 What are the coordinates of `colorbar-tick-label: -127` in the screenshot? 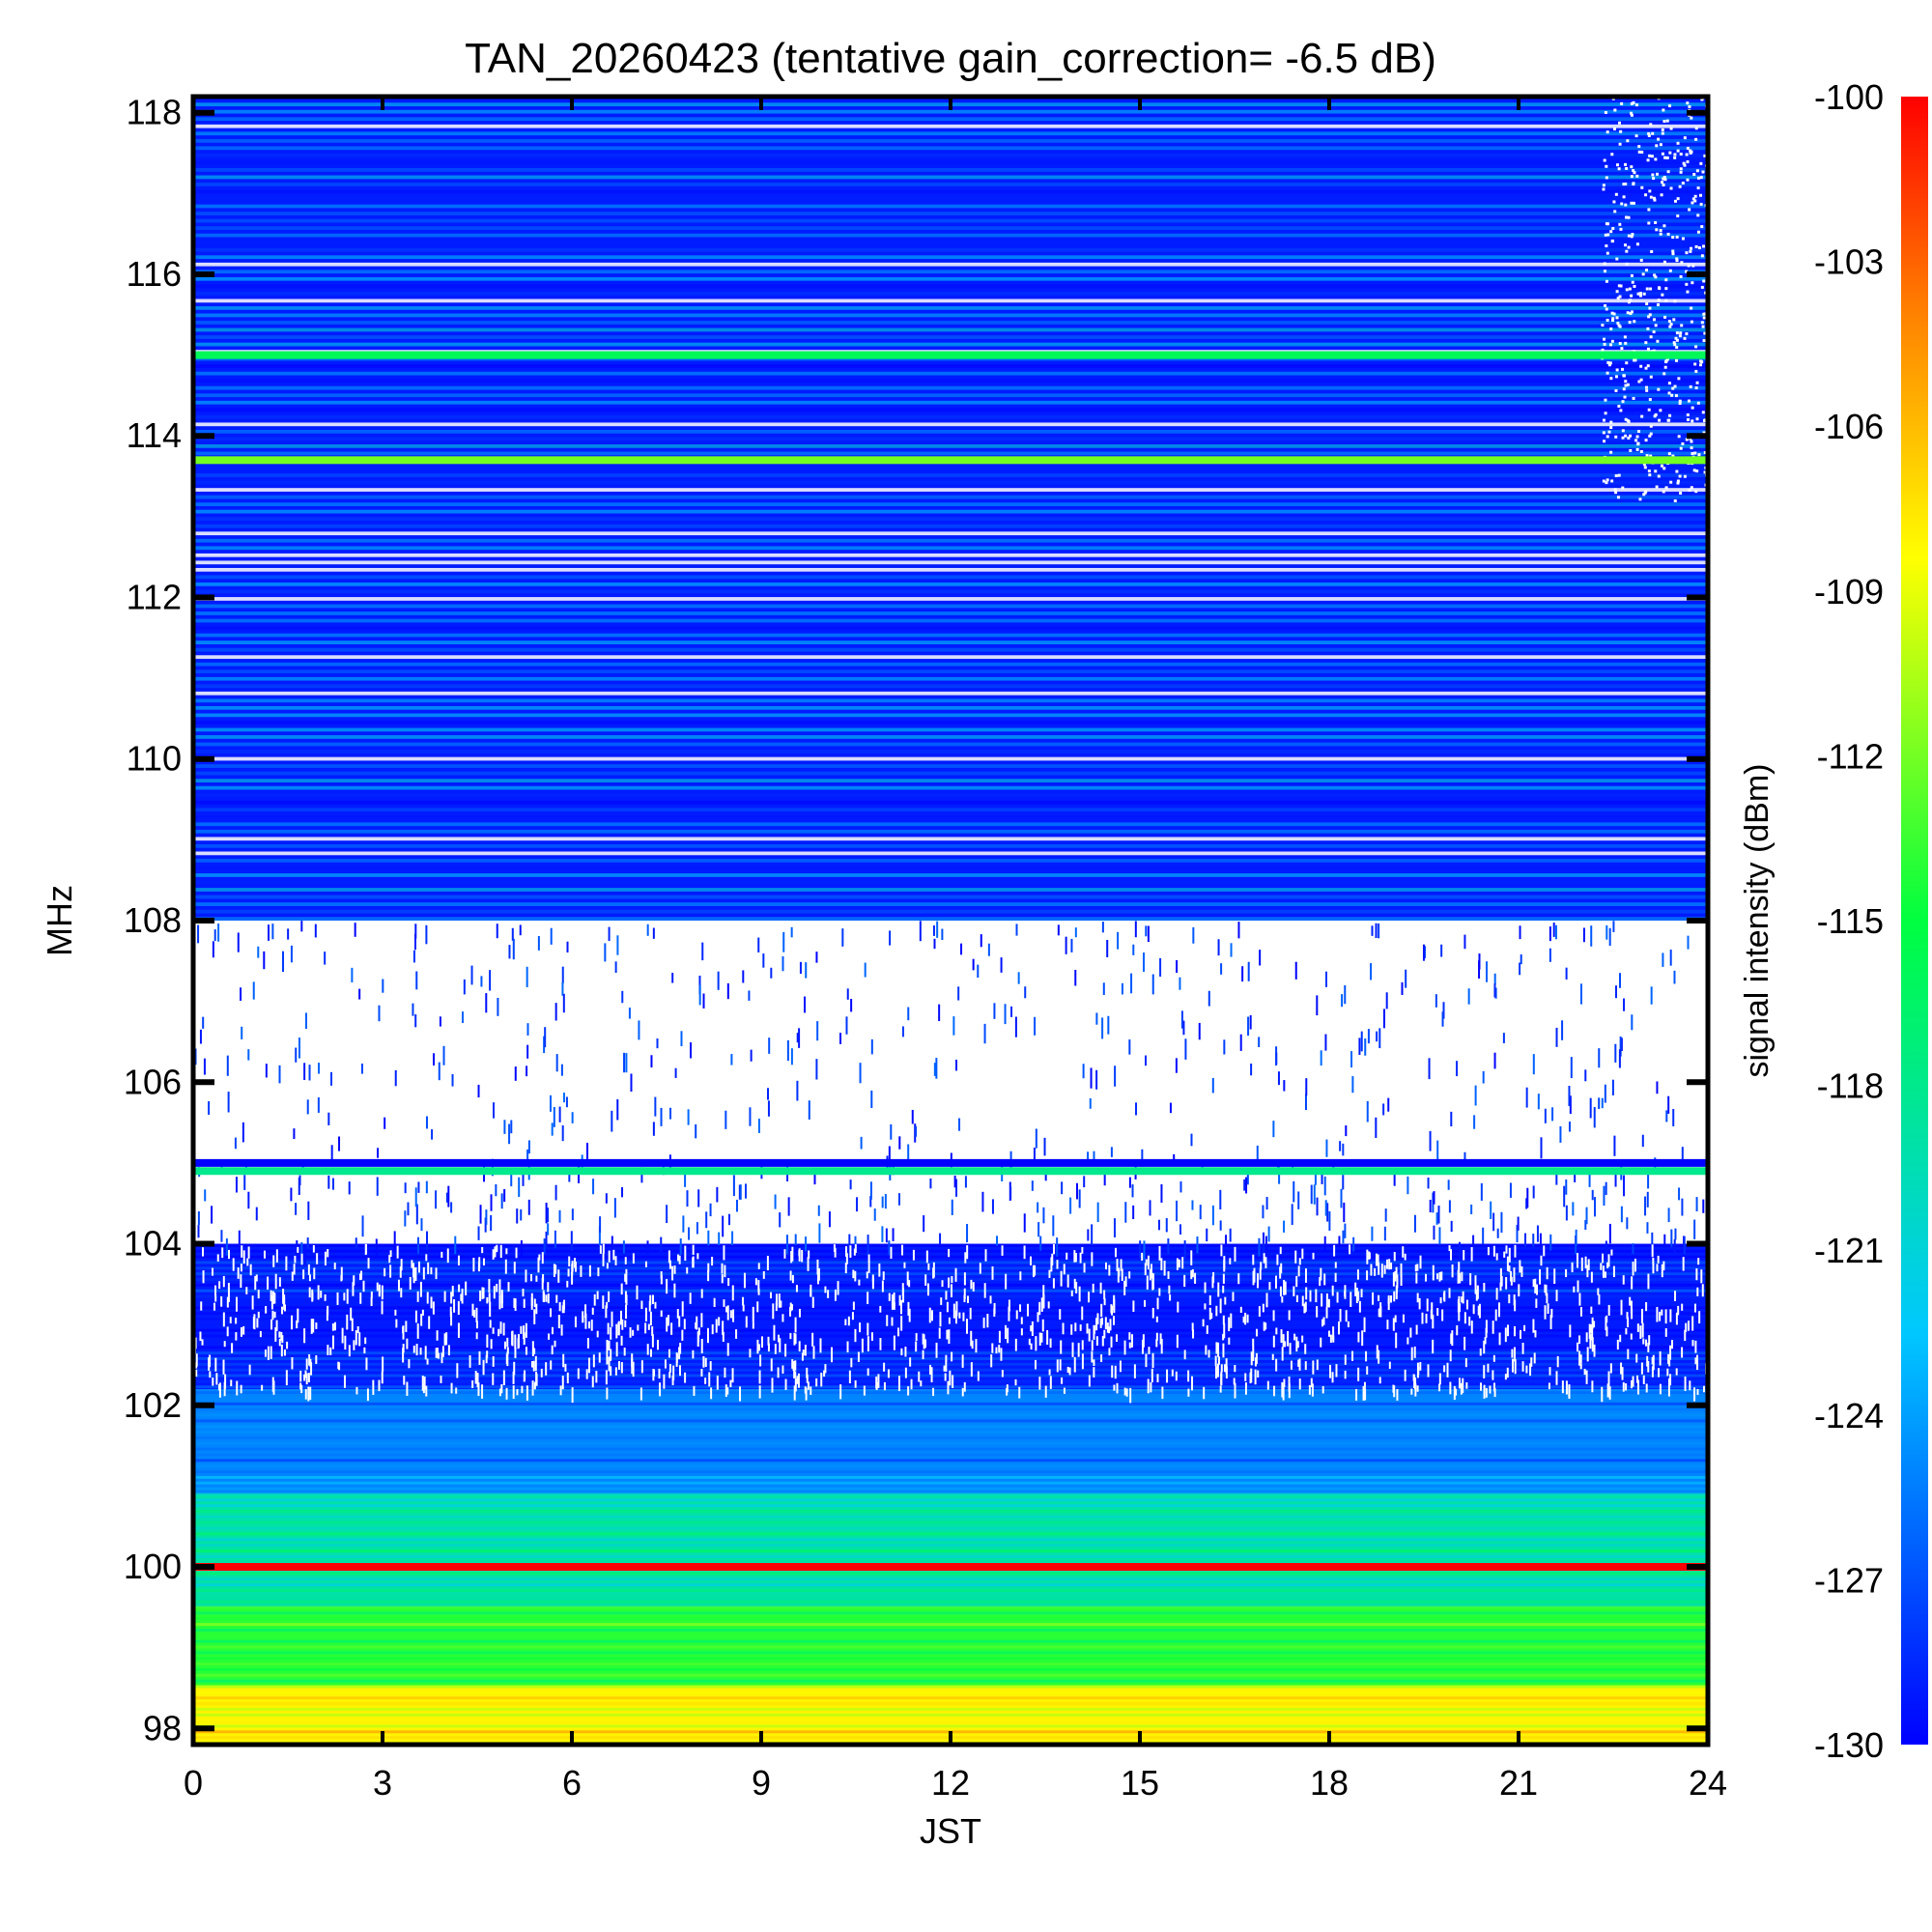 It's located at (1849, 1580).